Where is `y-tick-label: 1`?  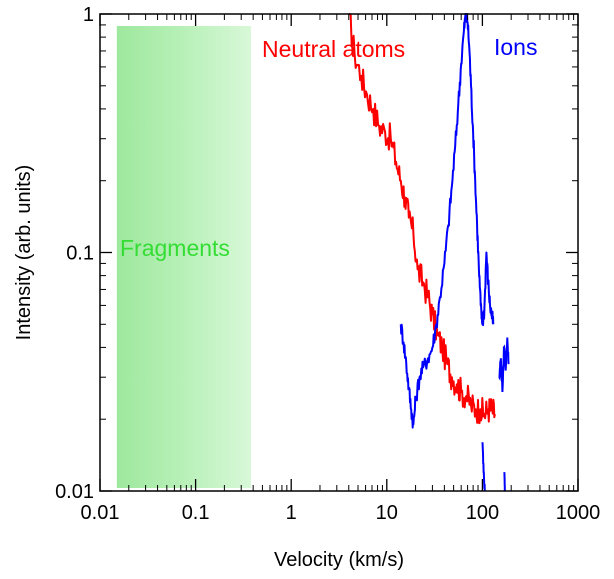
y-tick-label: 1 is located at coordinates (88, 15).